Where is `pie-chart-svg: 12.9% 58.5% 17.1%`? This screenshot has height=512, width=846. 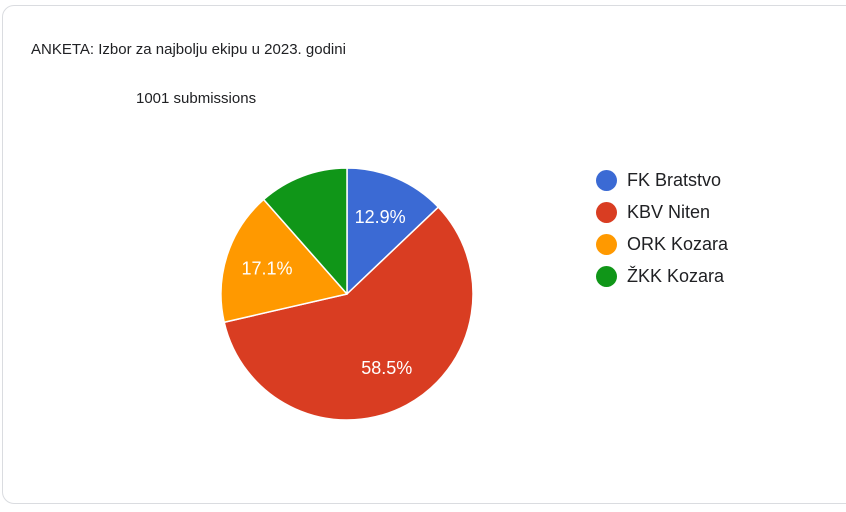
pie-chart-svg: 12.9% 58.5% 17.1% is located at coordinates (347, 294).